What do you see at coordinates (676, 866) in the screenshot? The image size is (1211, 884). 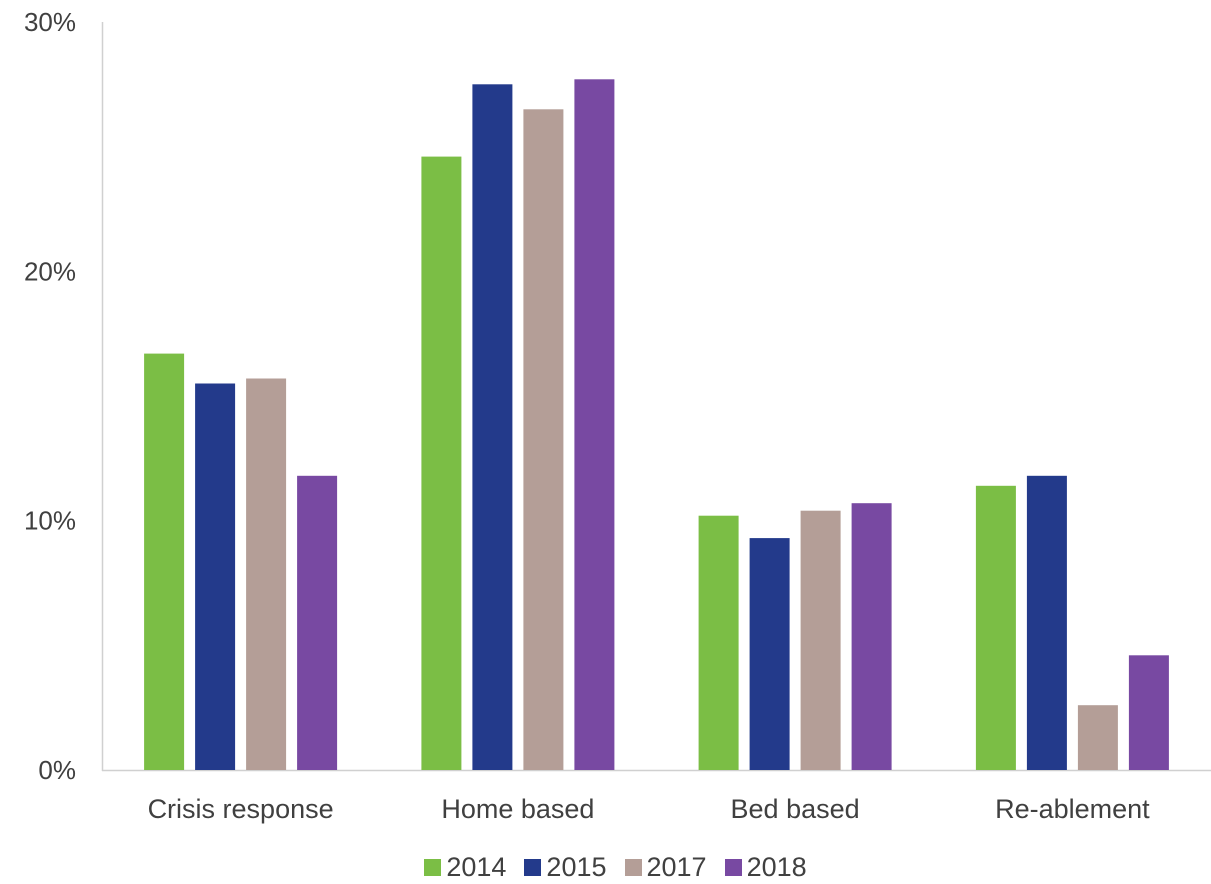 I see `legend-label: 2017` at bounding box center [676, 866].